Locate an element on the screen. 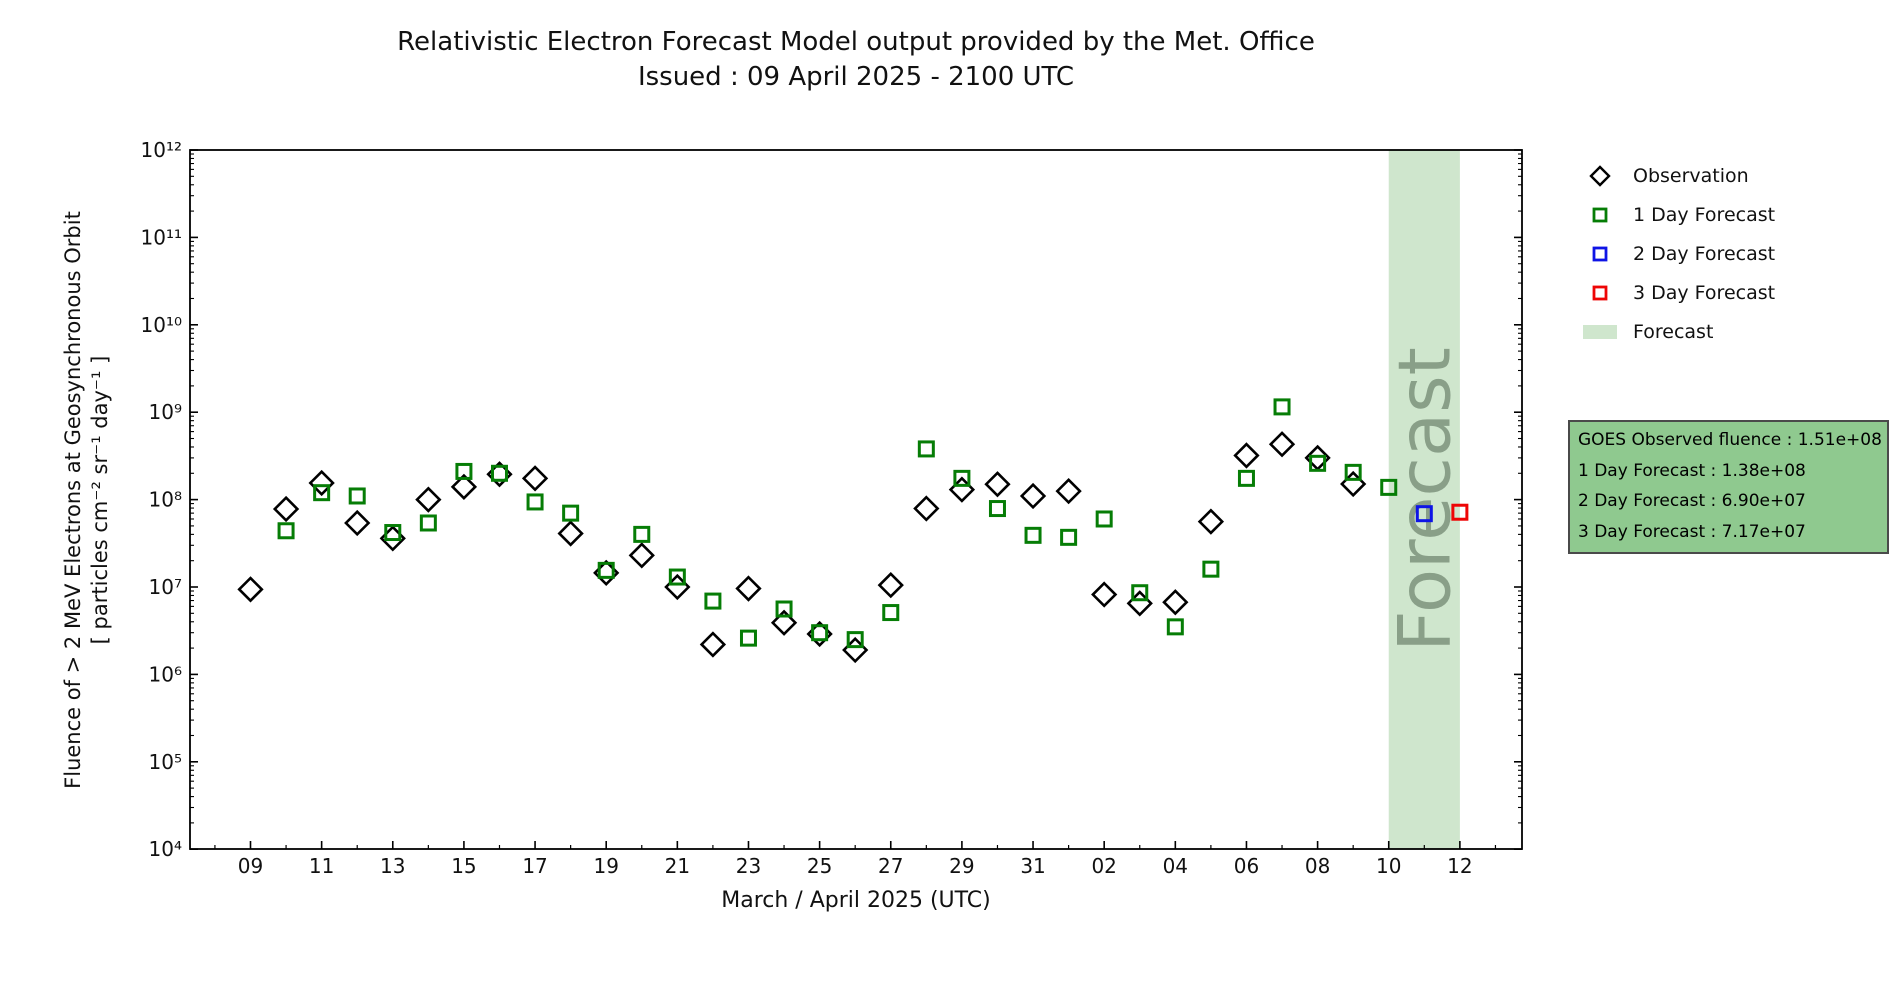 This screenshot has height=1000, width=1900. forecast-band-patch-icon is located at coordinates (1600, 331).